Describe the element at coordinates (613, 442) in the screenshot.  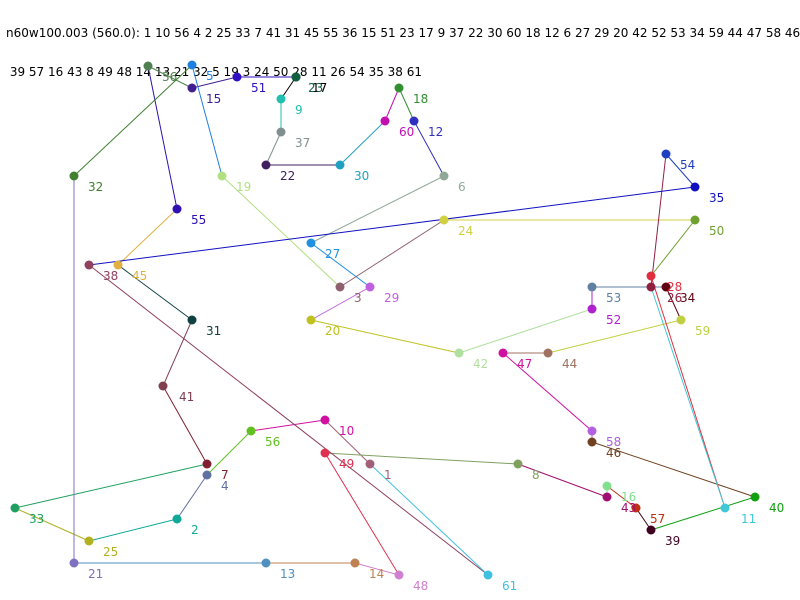
I see `node-label-58: 58` at that location.